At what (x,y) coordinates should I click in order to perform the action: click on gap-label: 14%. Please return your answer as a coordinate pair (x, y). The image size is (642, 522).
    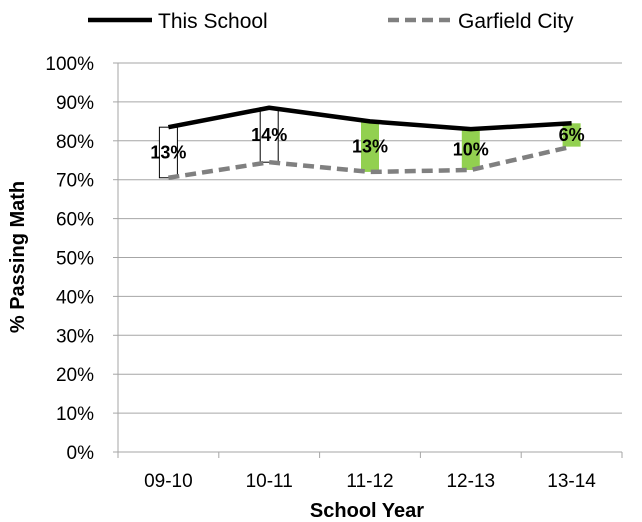
    Looking at the image, I should click on (269, 135).